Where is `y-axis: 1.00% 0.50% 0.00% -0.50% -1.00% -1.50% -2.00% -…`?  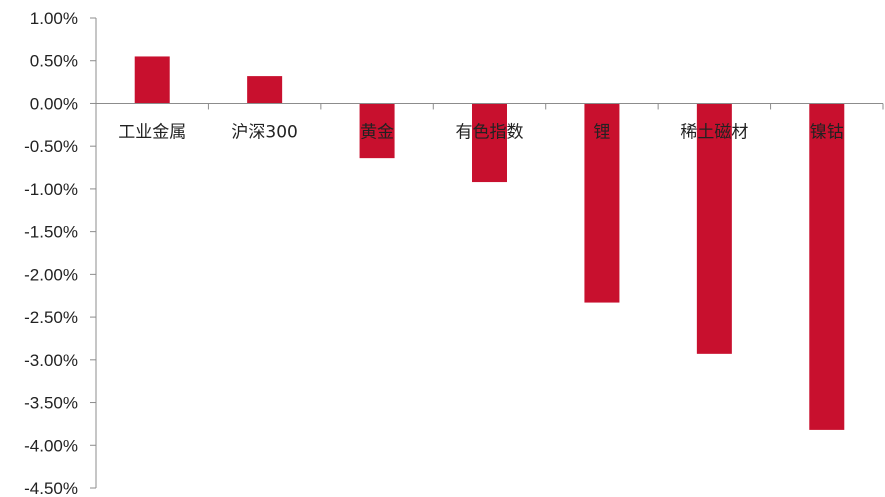
y-axis: 1.00% 0.50% 0.00% -0.50% -1.00% -1.50% -2.00% -… is located at coordinates (60, 253).